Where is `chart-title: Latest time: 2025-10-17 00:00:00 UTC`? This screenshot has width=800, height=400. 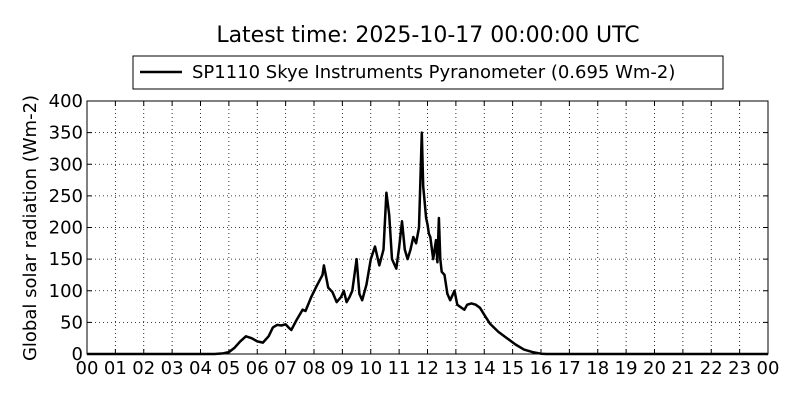 chart-title: Latest time: 2025-10-17 00:00:00 UTC is located at coordinates (427, 35).